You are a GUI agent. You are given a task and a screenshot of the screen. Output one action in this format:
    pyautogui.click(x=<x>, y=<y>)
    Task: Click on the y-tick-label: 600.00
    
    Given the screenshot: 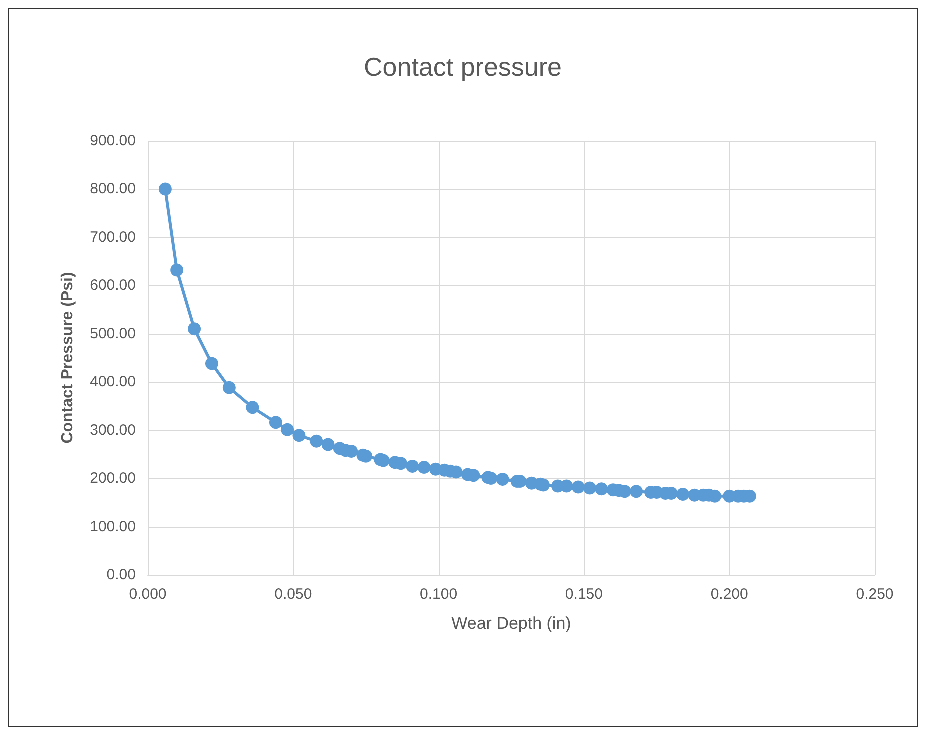 What is the action you would take?
    pyautogui.click(x=113, y=285)
    